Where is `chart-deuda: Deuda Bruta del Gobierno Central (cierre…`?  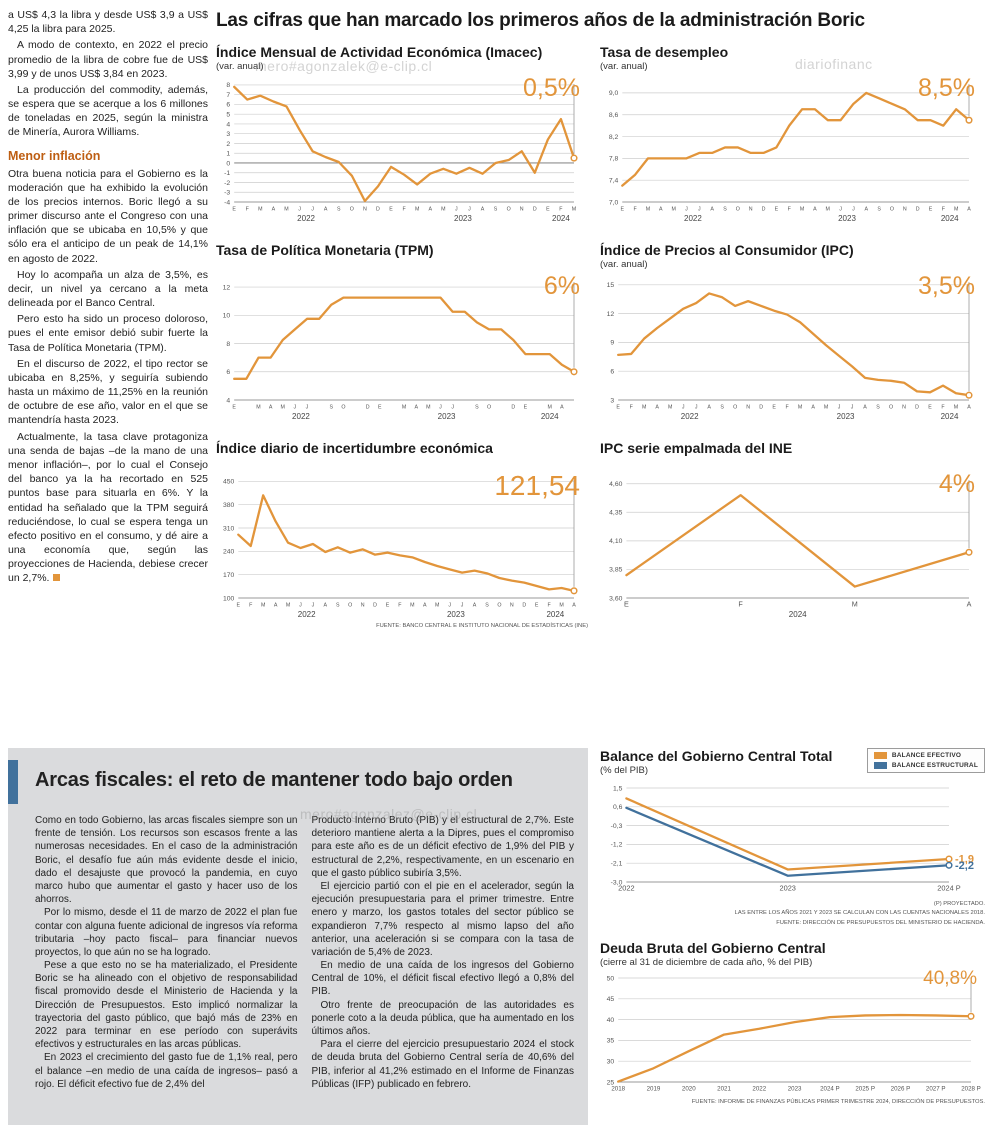 chart-deuda: Deuda Bruta del Gobierno Central (cierre… is located at coordinates (792, 1023).